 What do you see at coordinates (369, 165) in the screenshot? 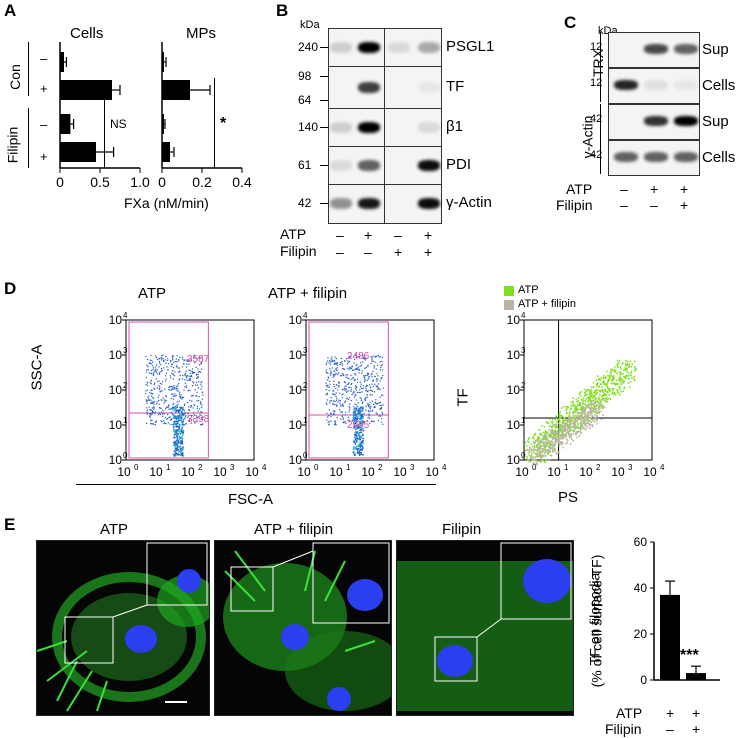
I see `blot-band` at bounding box center [369, 165].